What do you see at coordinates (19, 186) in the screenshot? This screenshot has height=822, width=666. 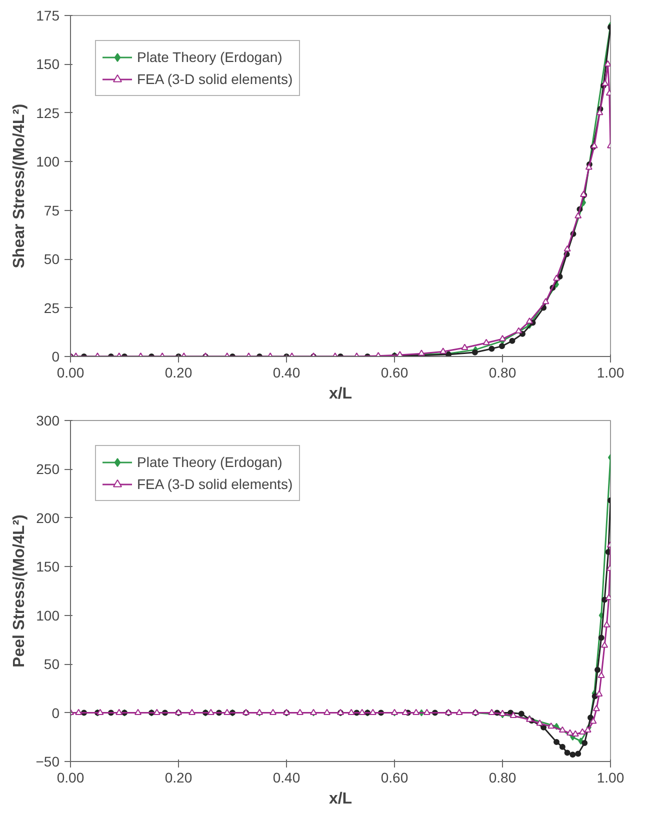 I see `y-axis-title: Shear Stress/(Mo/4L²)` at bounding box center [19, 186].